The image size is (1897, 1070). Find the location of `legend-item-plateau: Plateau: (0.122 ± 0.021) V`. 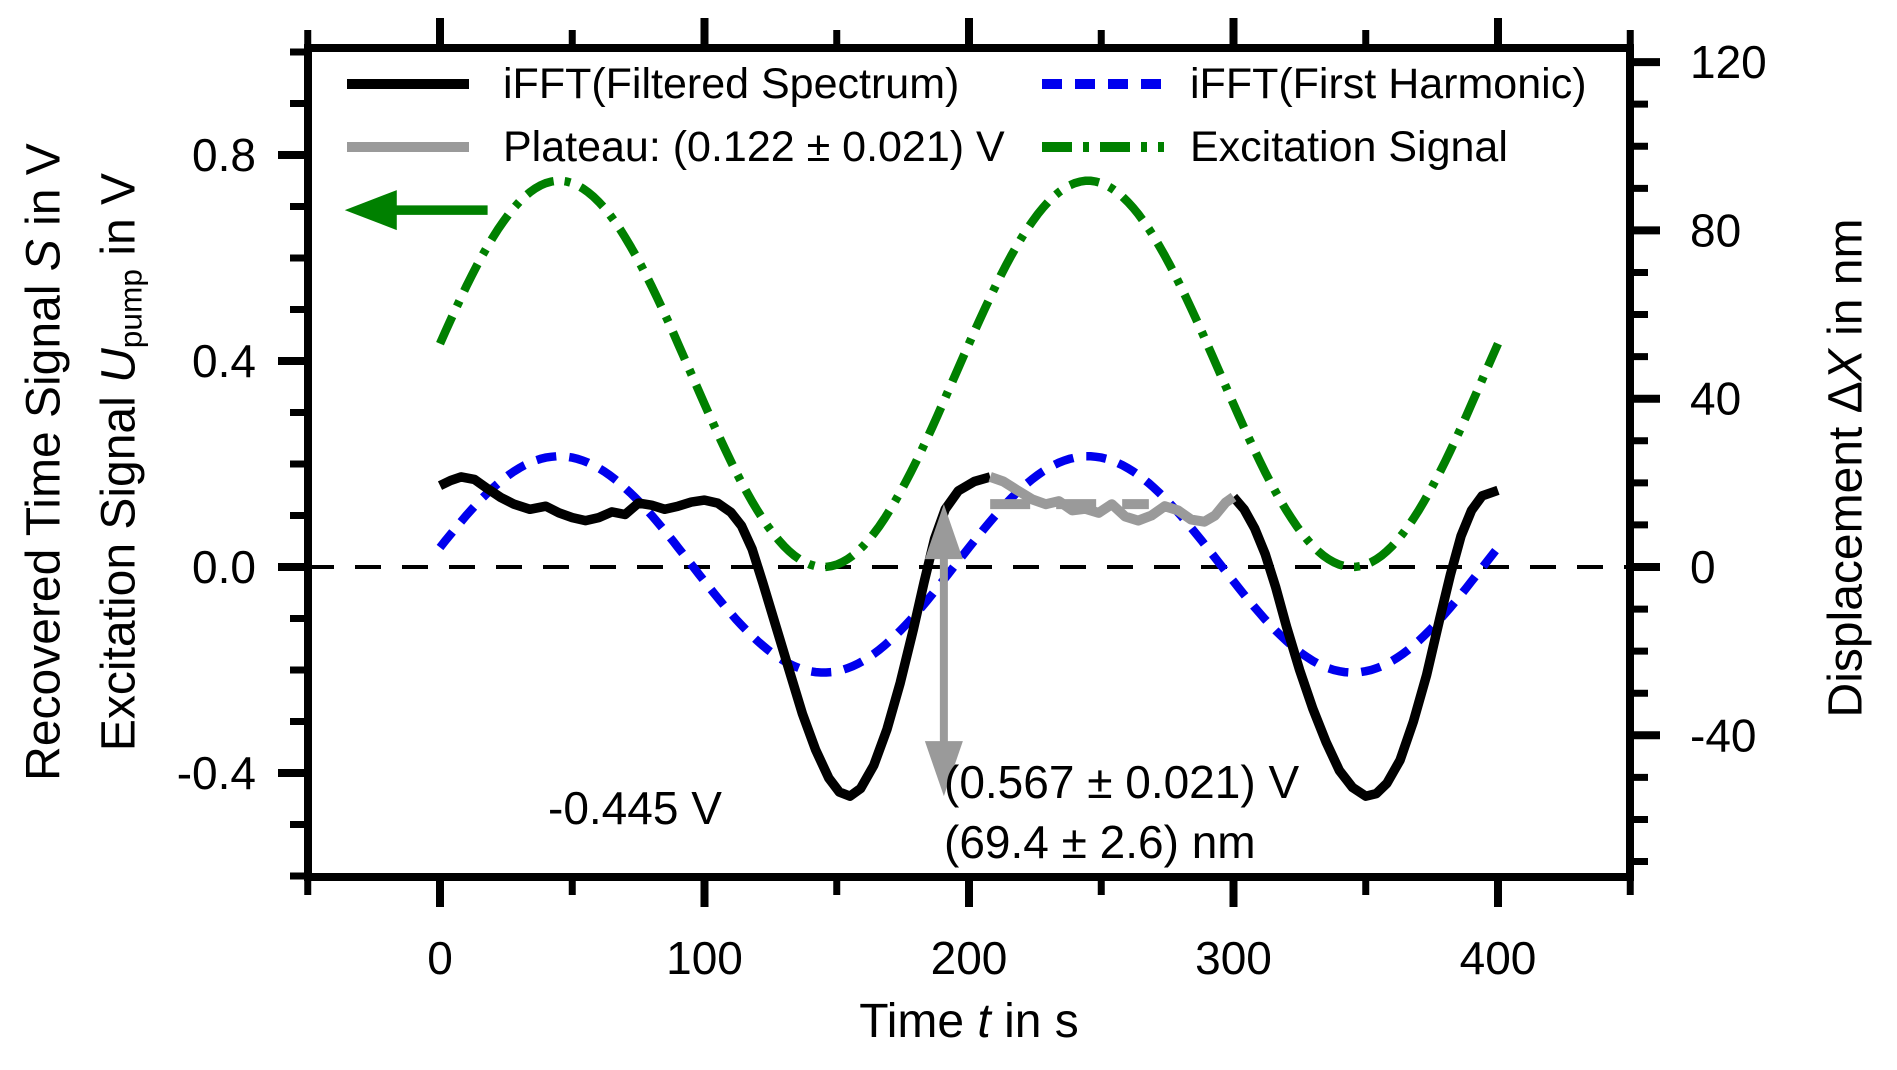

legend-item-plateau: Plateau: (0.122 ± 0.021) V is located at coordinates (675, 147).